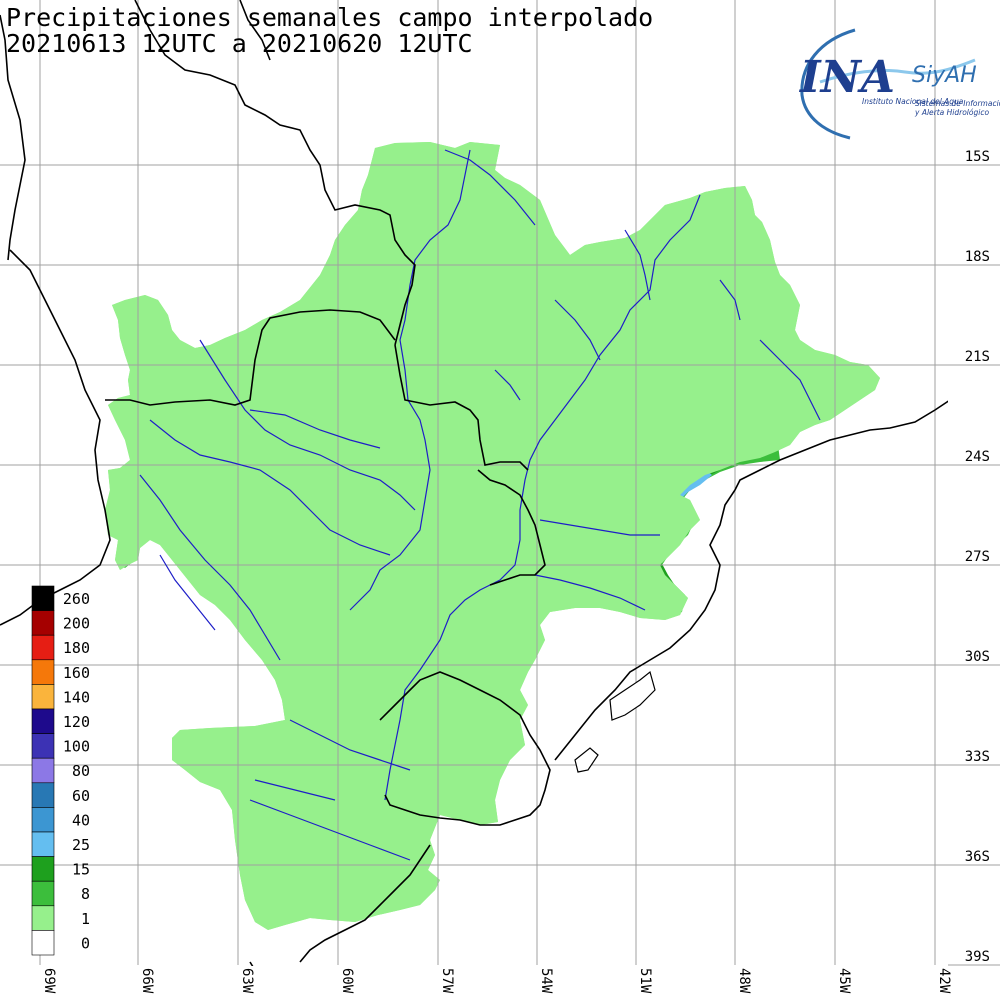  What do you see at coordinates (546, 981) in the screenshot?
I see `lon-label-54w: 54W` at bounding box center [546, 981].